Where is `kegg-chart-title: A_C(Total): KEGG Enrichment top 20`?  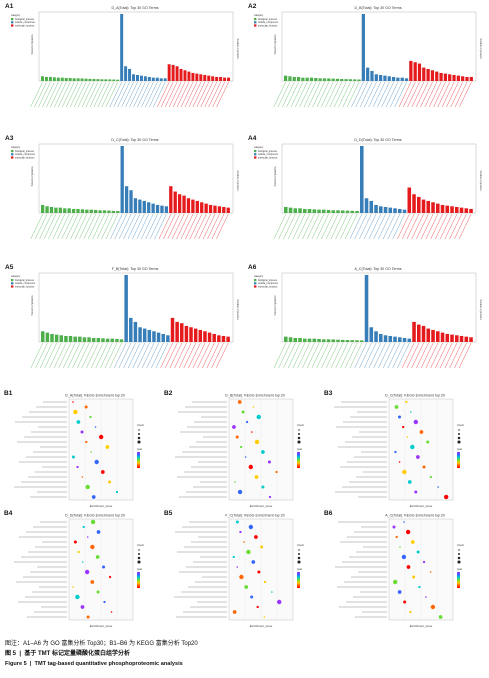
kegg-chart-title: A_C(Total): KEGG Enrichment top 20 is located at coordinates (415, 516).